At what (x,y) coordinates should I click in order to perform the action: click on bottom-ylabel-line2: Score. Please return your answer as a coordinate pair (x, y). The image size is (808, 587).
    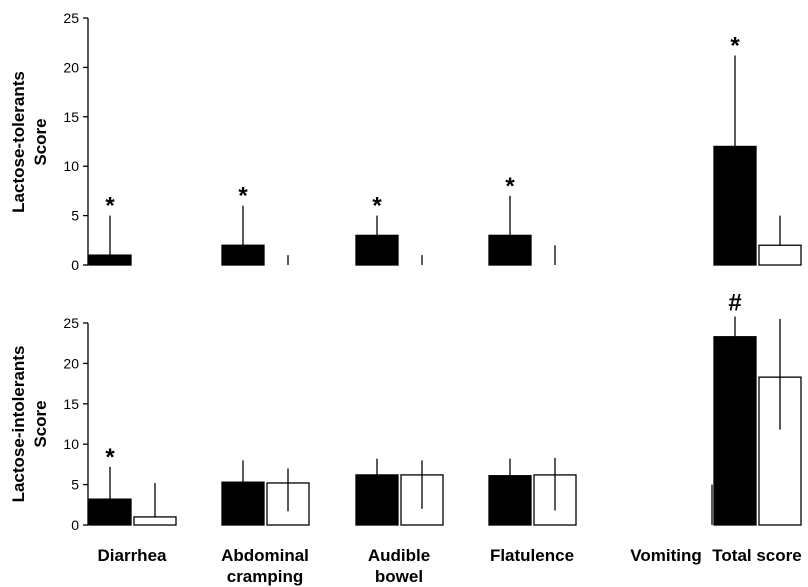
    Looking at the image, I should click on (40, 423).